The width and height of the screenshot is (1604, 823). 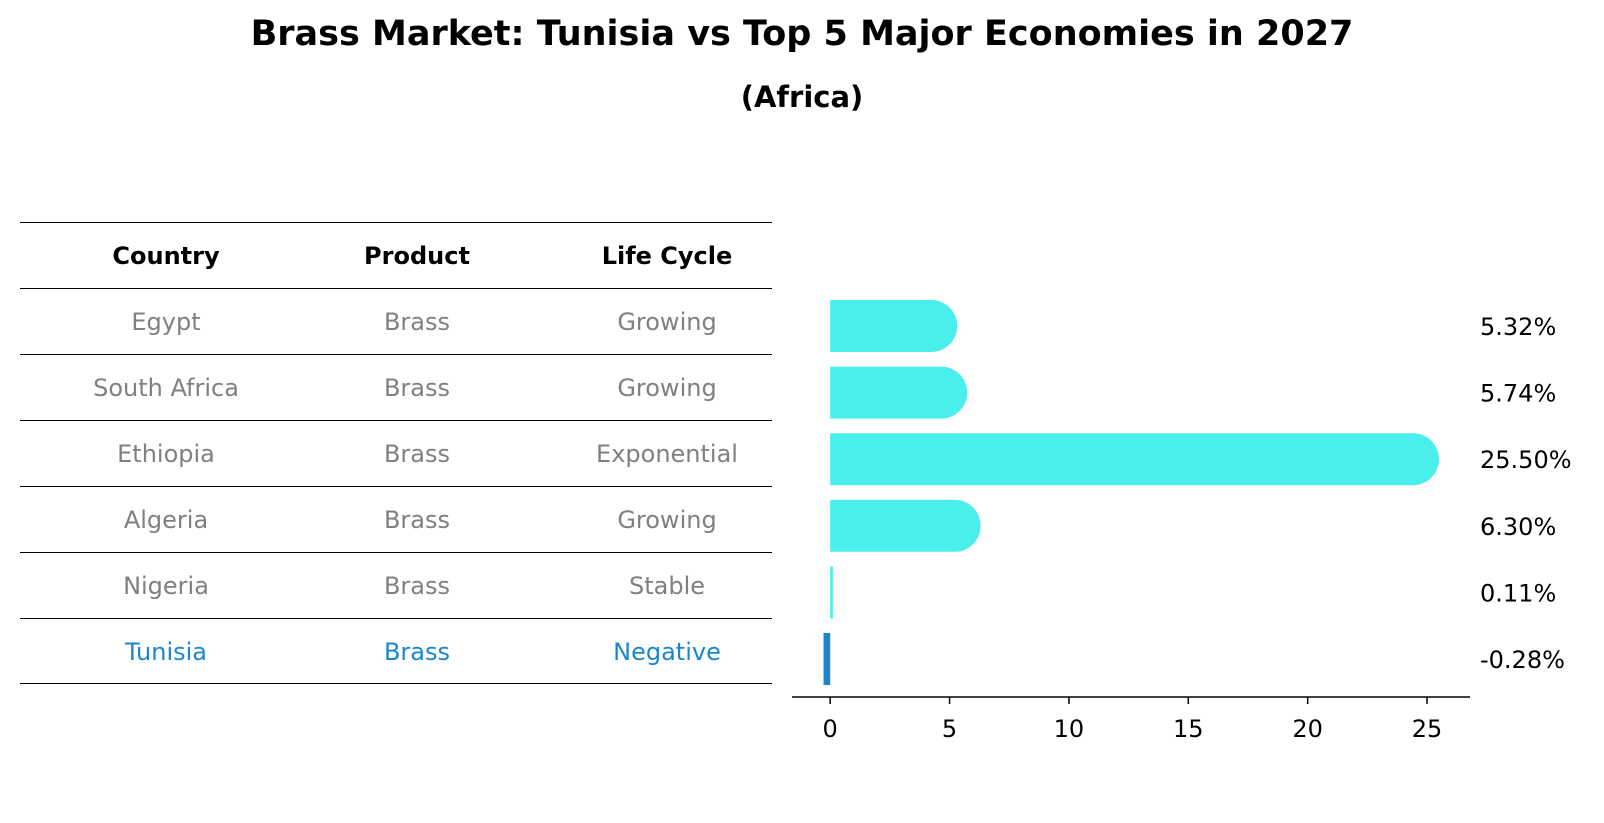 What do you see at coordinates (667, 652) in the screenshot?
I see `cell-life-cycle: Negative` at bounding box center [667, 652].